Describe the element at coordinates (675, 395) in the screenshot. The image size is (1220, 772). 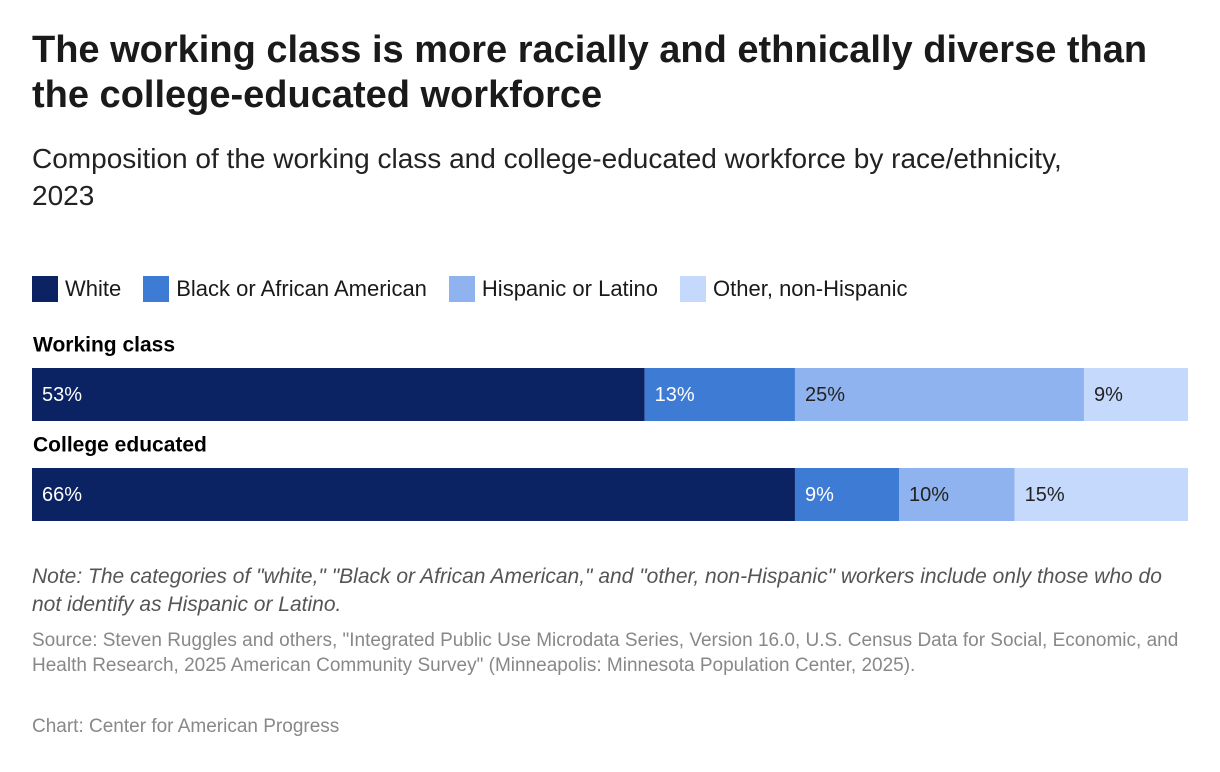
I see `value-label: 13%` at that location.